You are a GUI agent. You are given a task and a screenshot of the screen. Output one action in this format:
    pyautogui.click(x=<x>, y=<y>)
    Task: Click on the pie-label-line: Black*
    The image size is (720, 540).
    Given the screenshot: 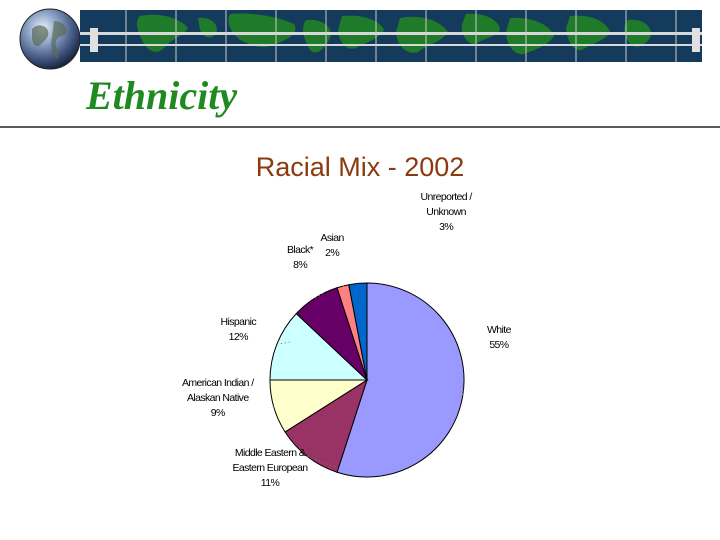 What is the action you would take?
    pyautogui.click(x=300, y=250)
    